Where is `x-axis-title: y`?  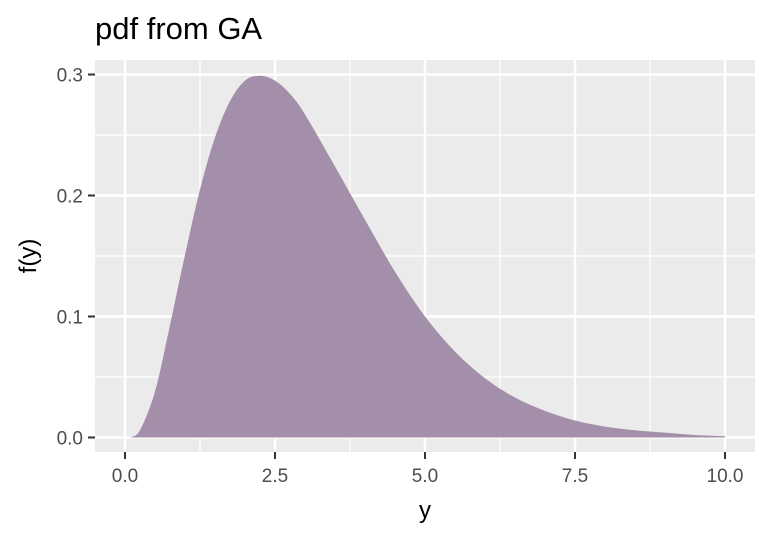
x-axis-title: y is located at coordinates (425, 510).